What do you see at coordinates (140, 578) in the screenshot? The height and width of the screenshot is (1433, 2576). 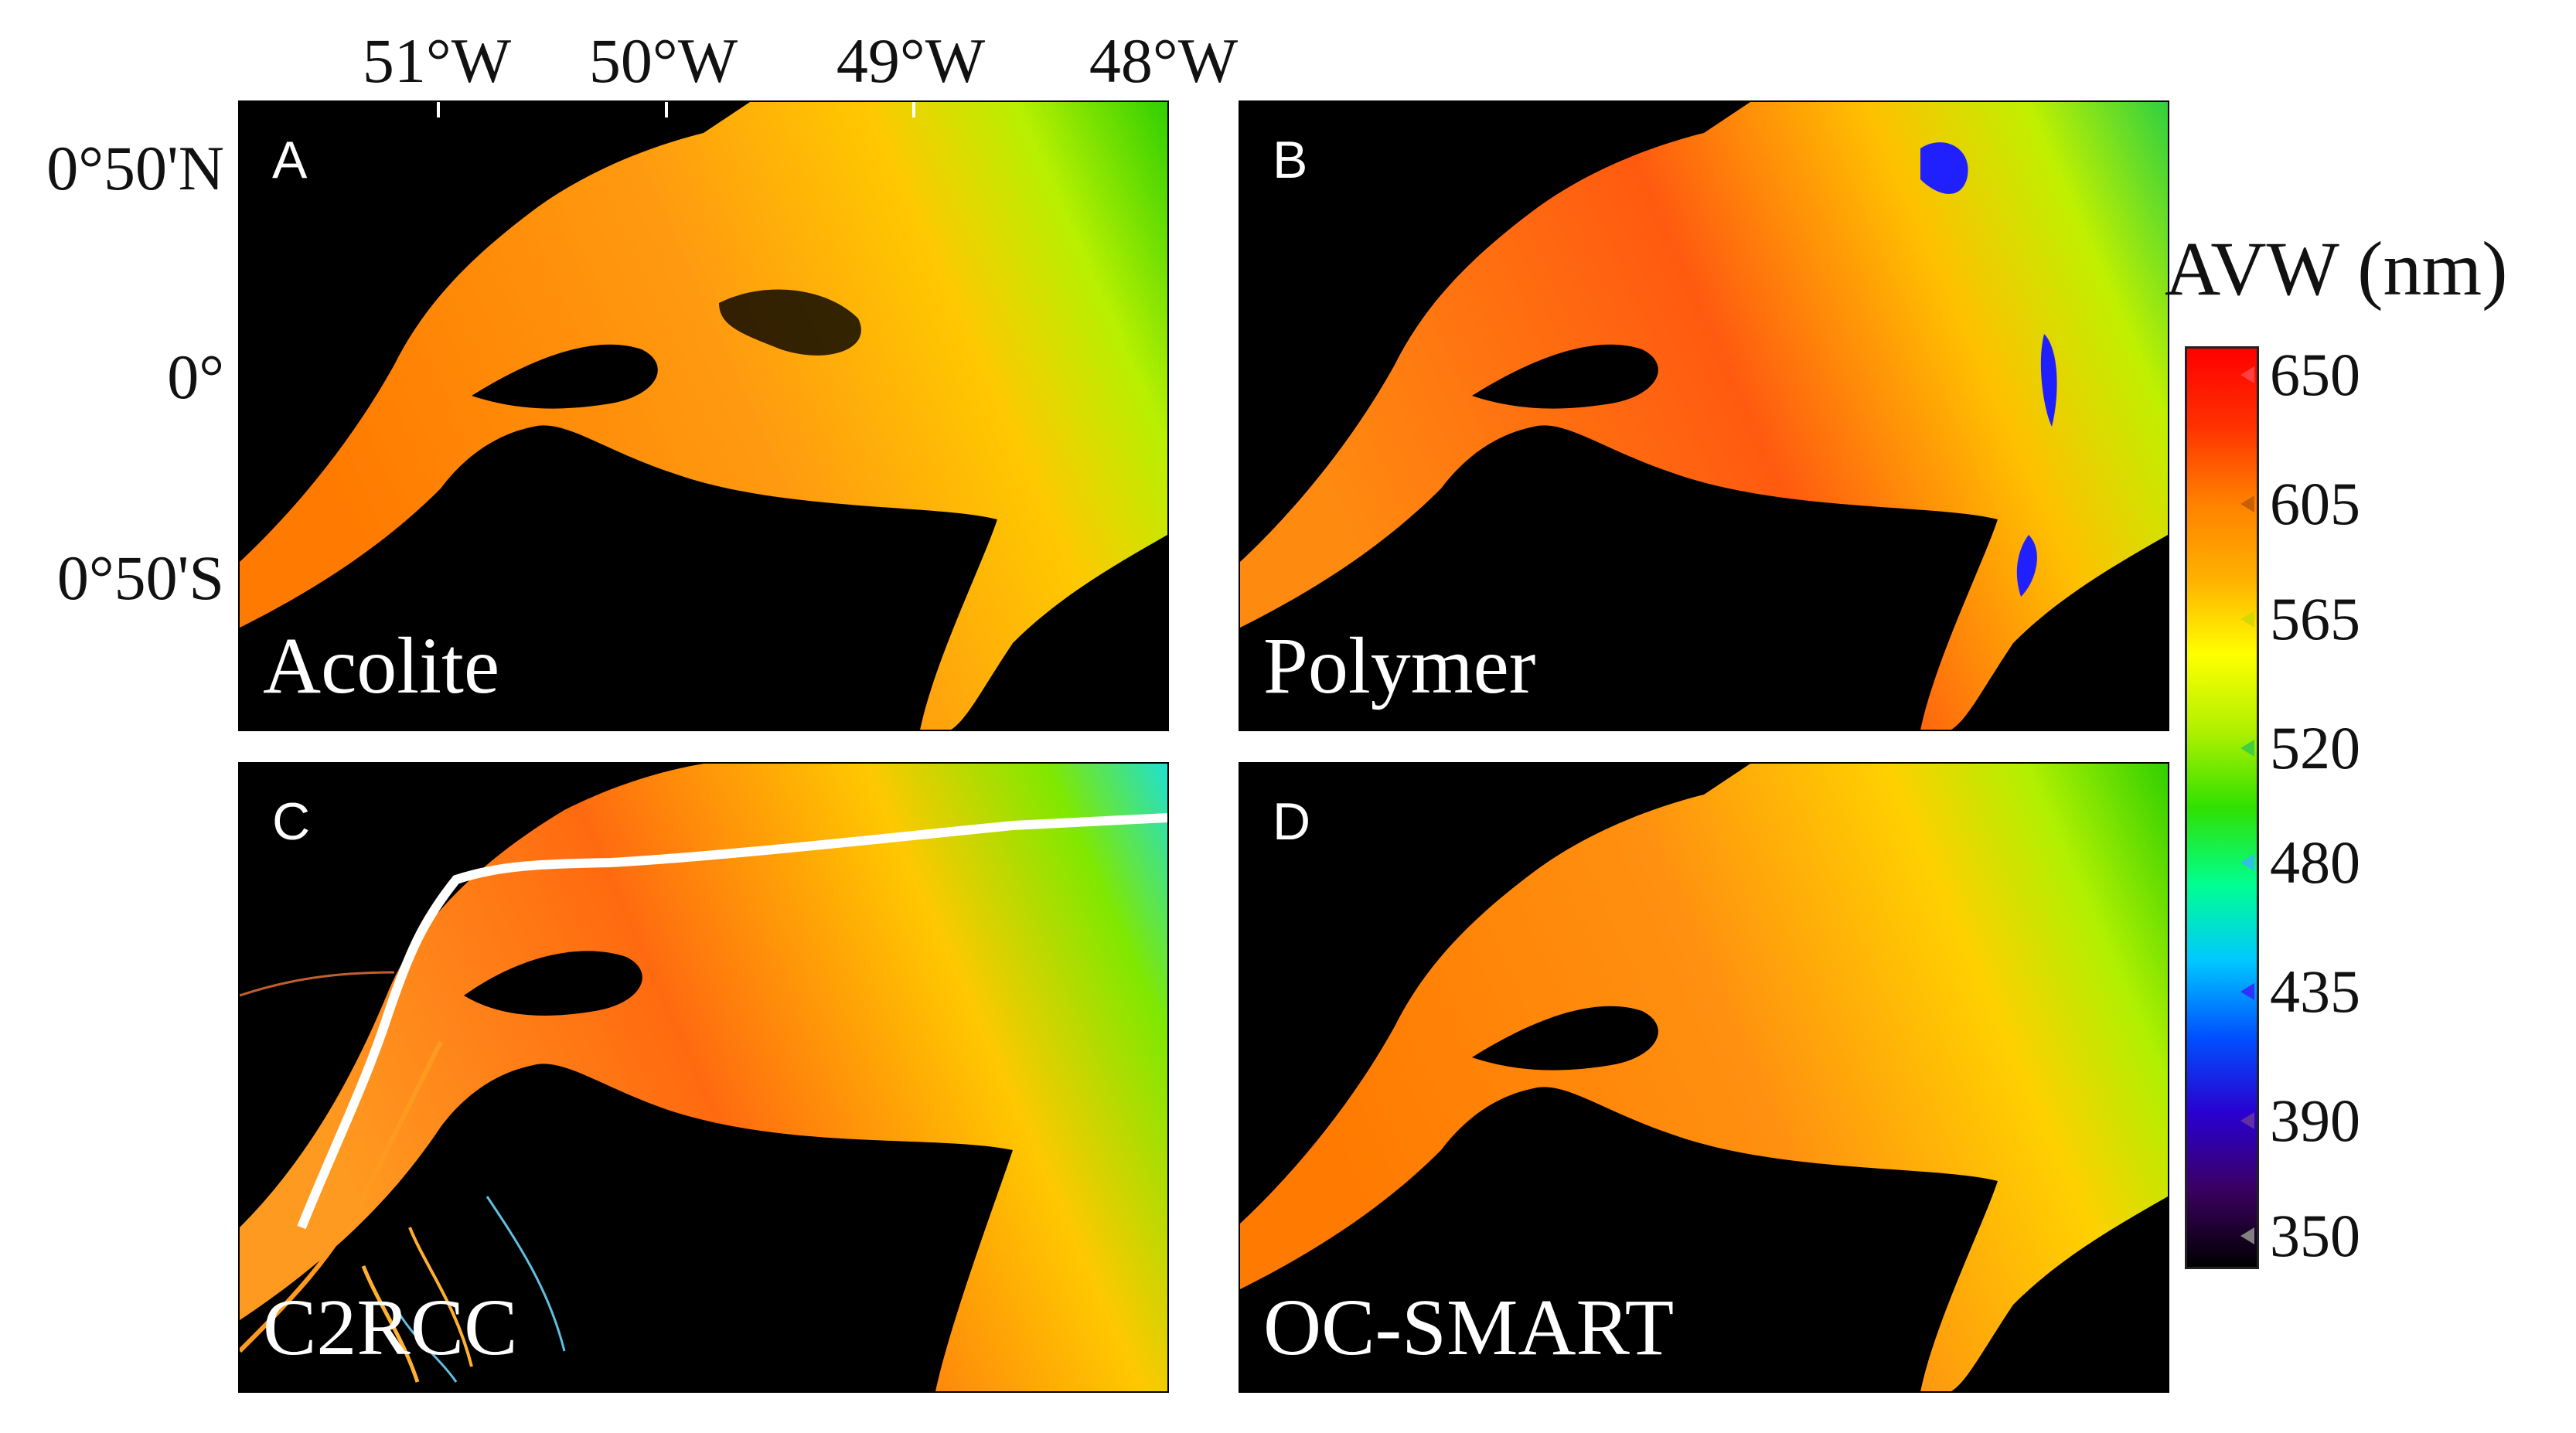 I see `latitude-label-0-50s: 0°50'S` at bounding box center [140, 578].